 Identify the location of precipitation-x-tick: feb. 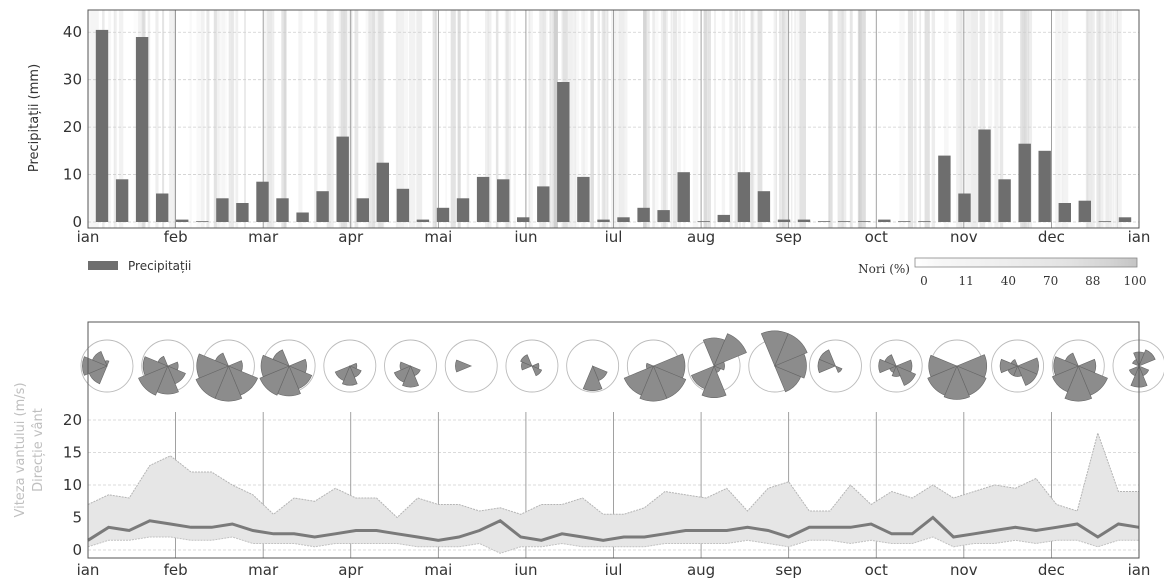
(176, 237).